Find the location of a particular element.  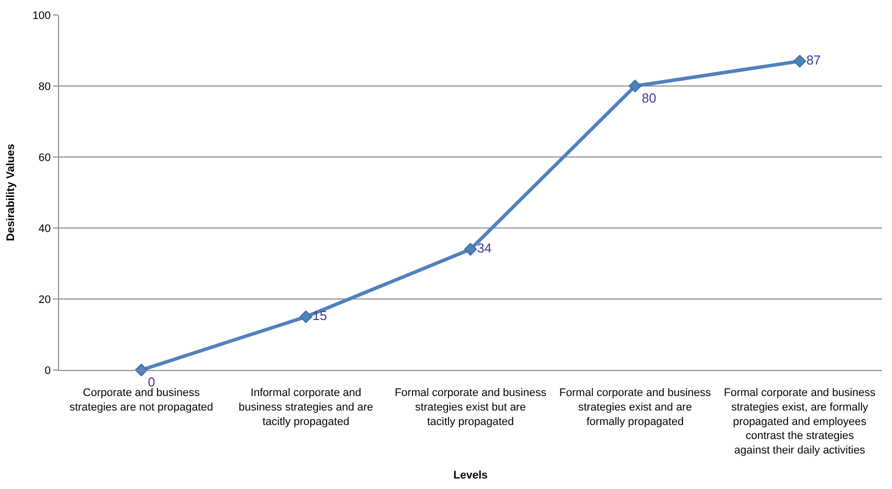

data-label: 80 is located at coordinates (649, 98).